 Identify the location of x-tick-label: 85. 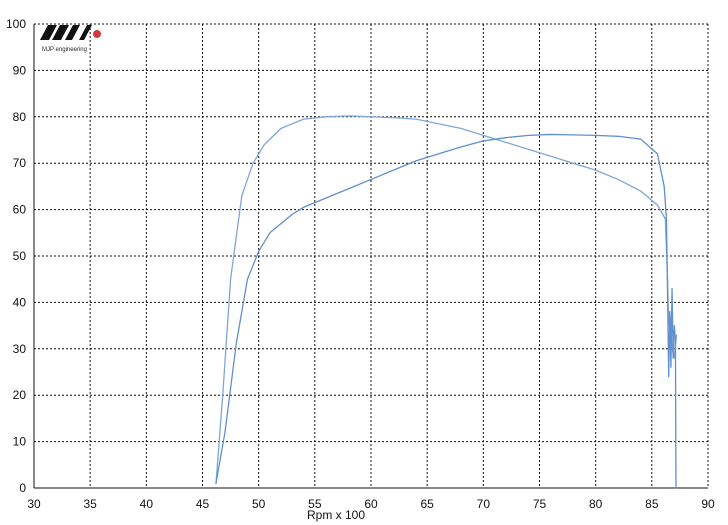
(652, 504).